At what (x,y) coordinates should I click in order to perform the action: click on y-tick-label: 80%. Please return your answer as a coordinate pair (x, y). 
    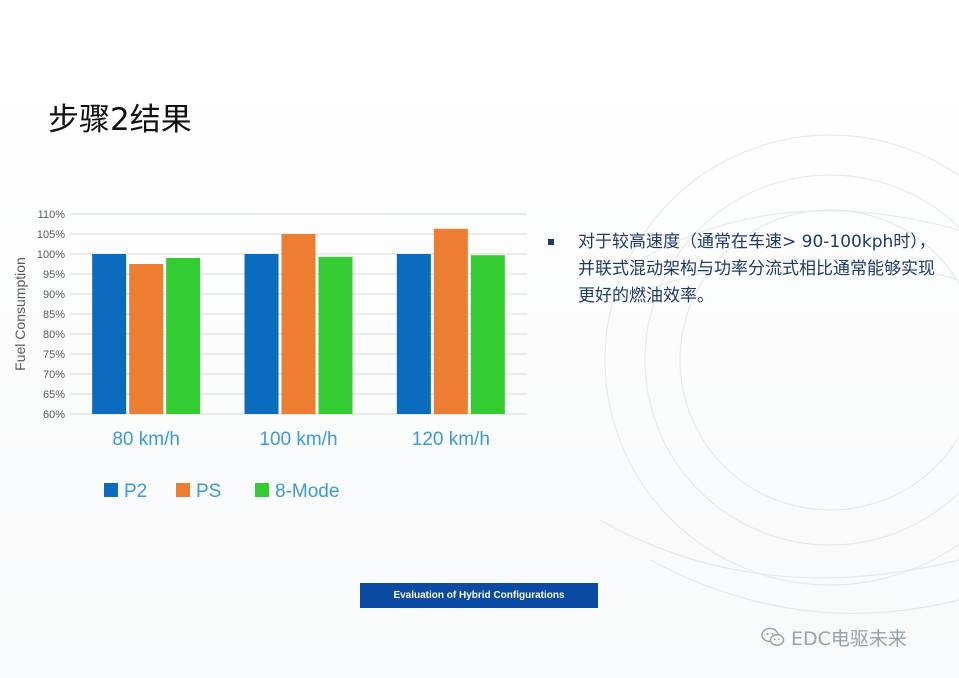
    Looking at the image, I should click on (54, 335).